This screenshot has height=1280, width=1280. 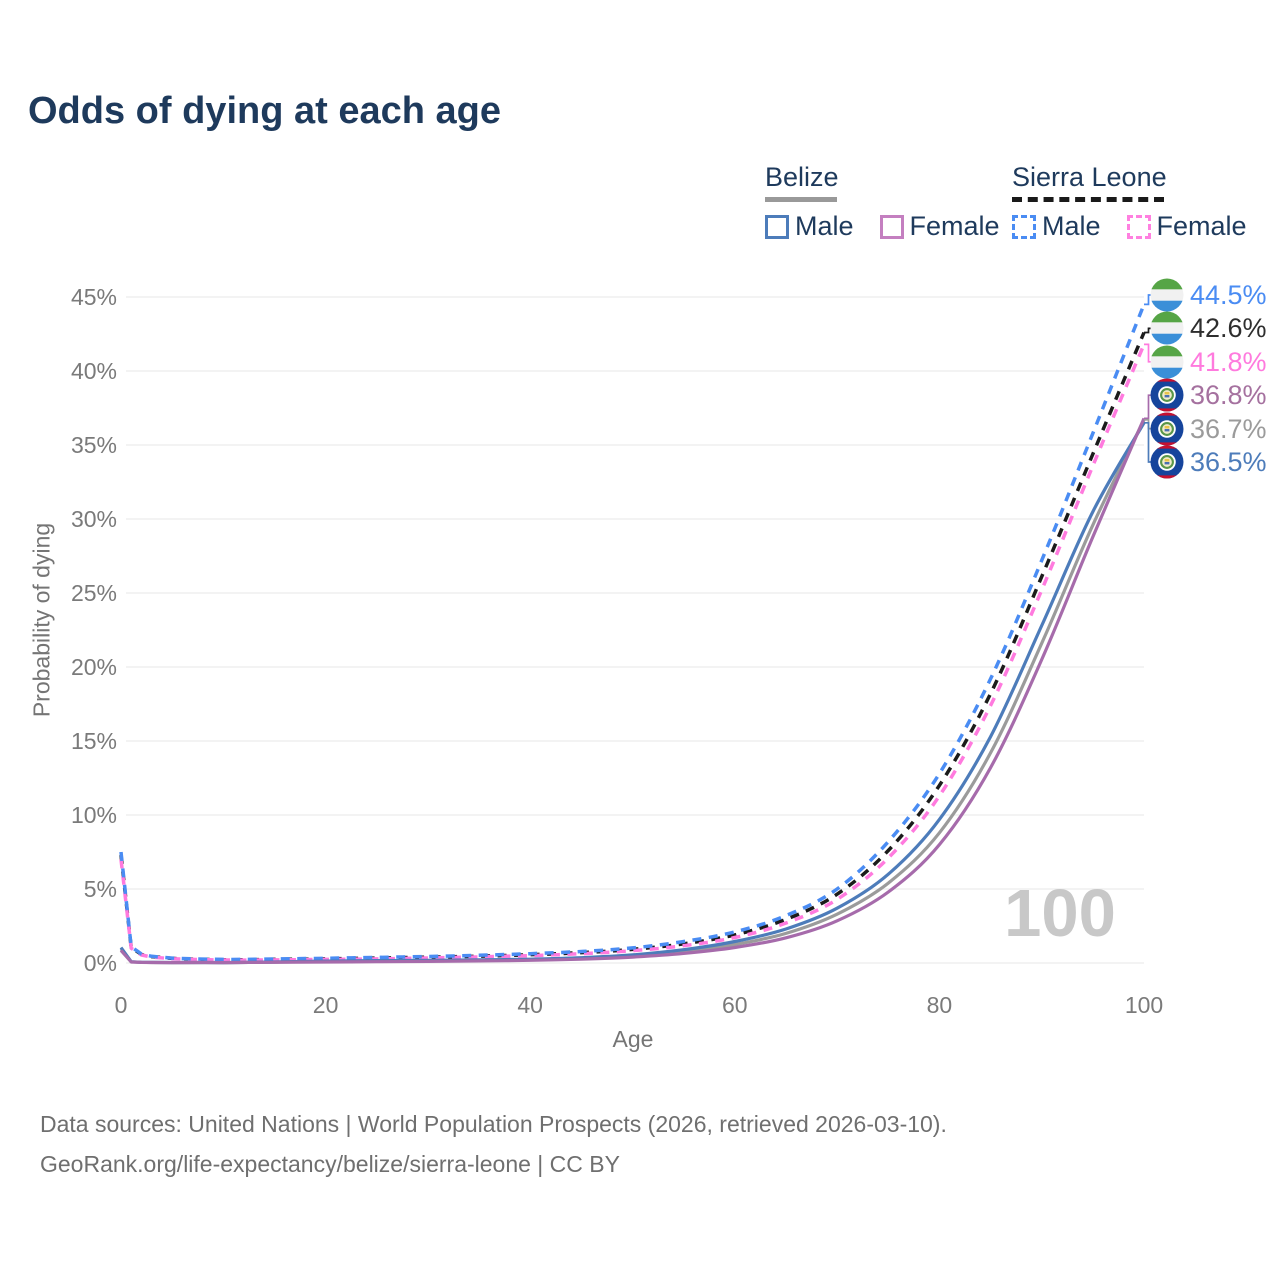 What do you see at coordinates (1088, 199) in the screenshot?
I see `legend-underline-sierra-leone` at bounding box center [1088, 199].